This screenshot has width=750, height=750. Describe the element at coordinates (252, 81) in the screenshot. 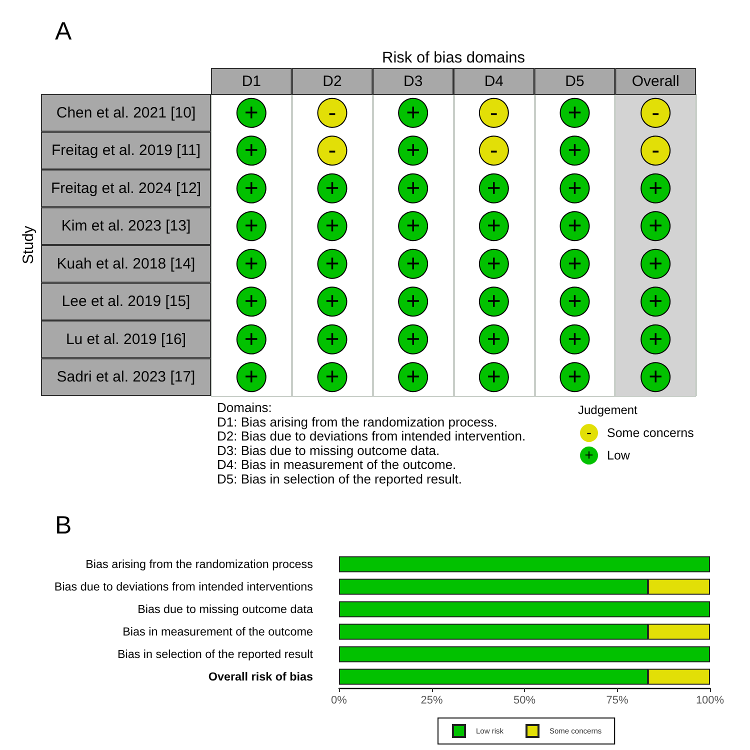

I see `x-tick-label: D1` at that location.